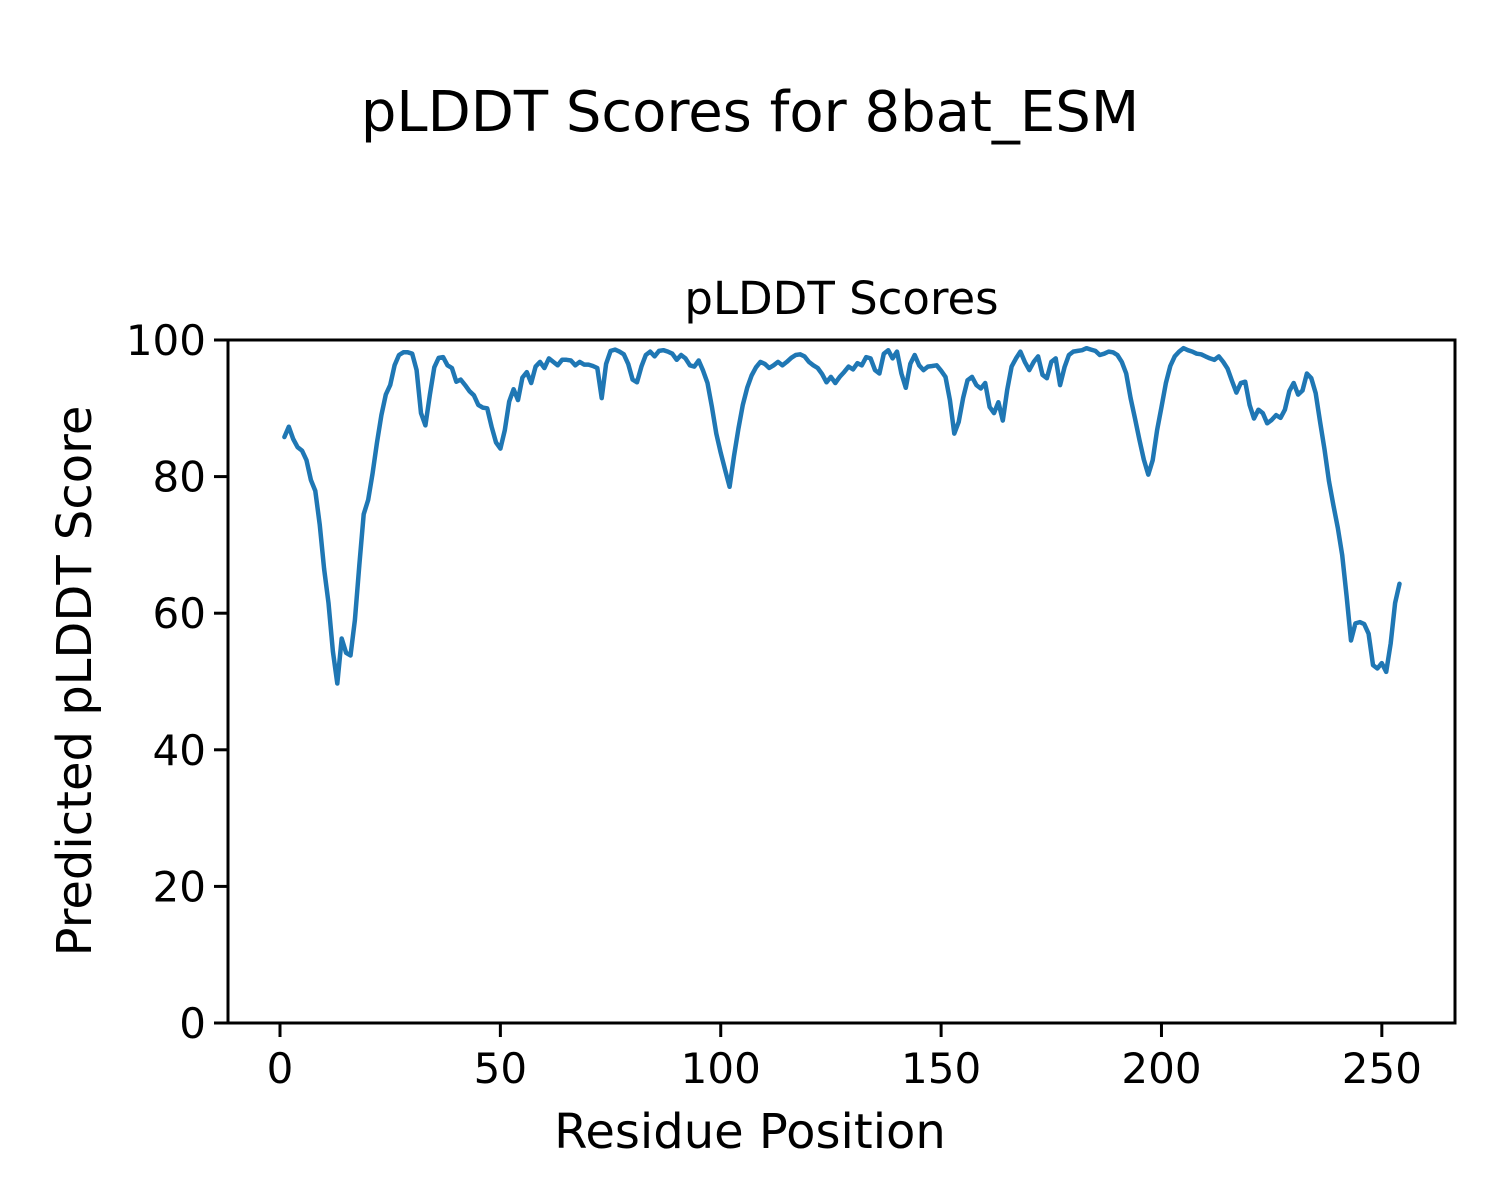  I want to click on x-tick-label: 150, so click(941, 1068).